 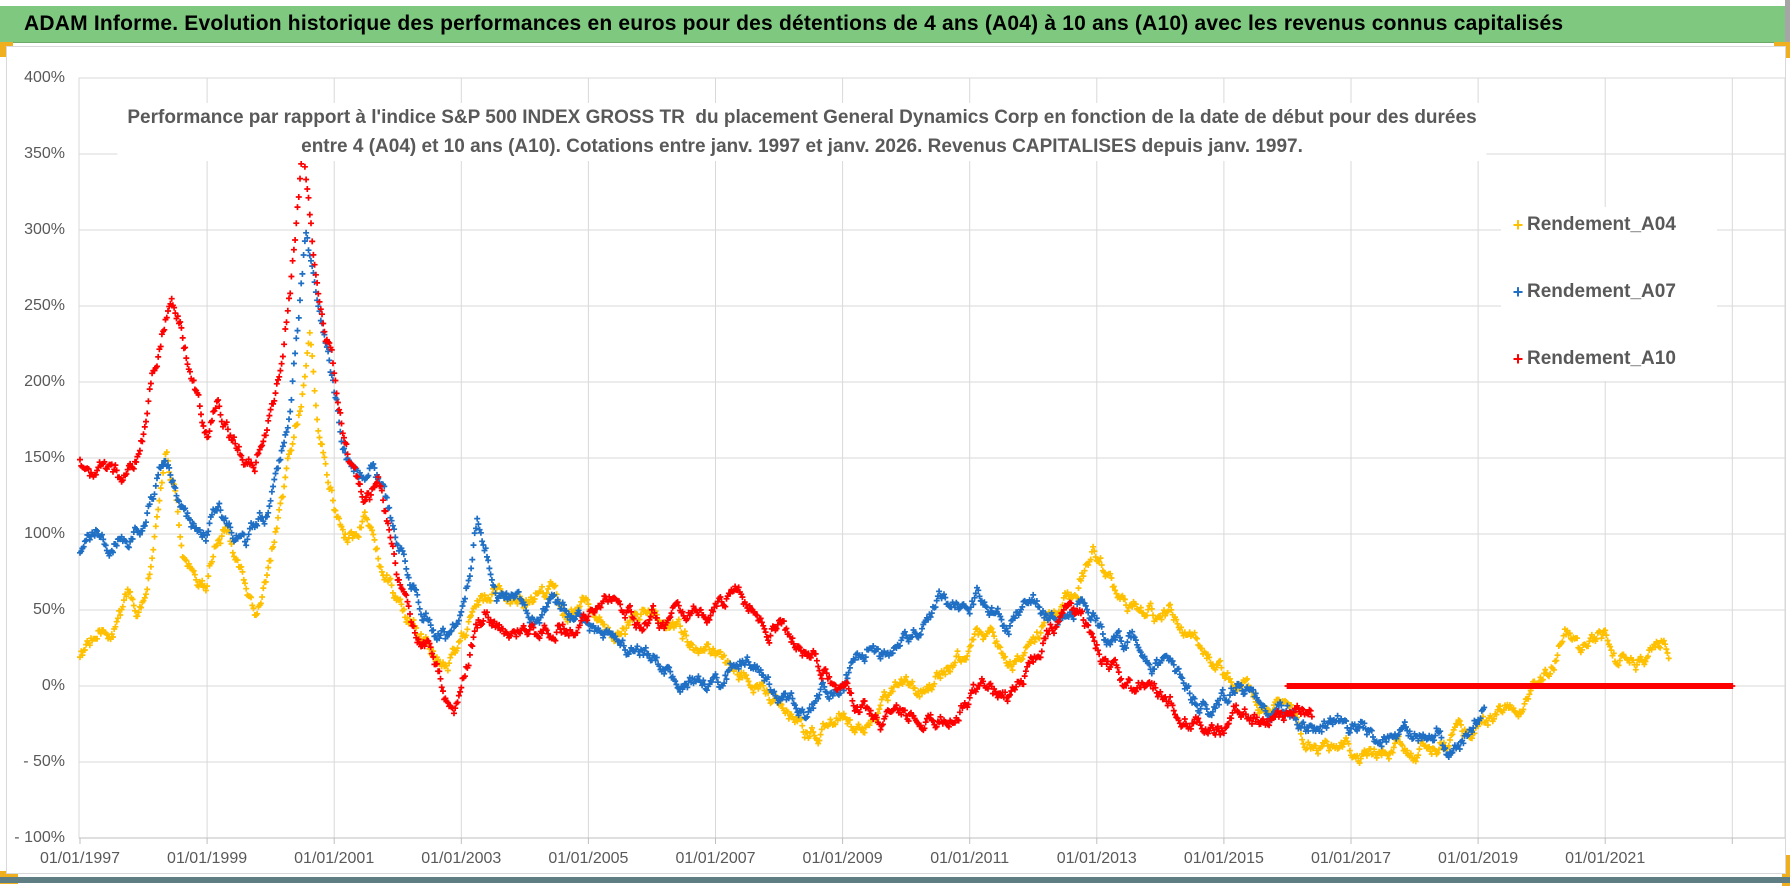 I want to click on x-axis-label: 01/01/2003, so click(x=461, y=858).